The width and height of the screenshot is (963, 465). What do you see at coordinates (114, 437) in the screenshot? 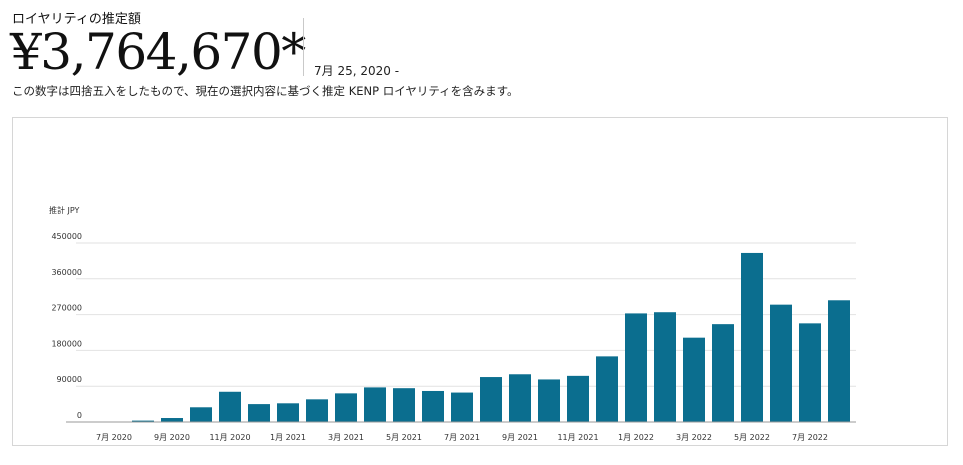
I see `x-tick-label: 7月 2020` at bounding box center [114, 437].